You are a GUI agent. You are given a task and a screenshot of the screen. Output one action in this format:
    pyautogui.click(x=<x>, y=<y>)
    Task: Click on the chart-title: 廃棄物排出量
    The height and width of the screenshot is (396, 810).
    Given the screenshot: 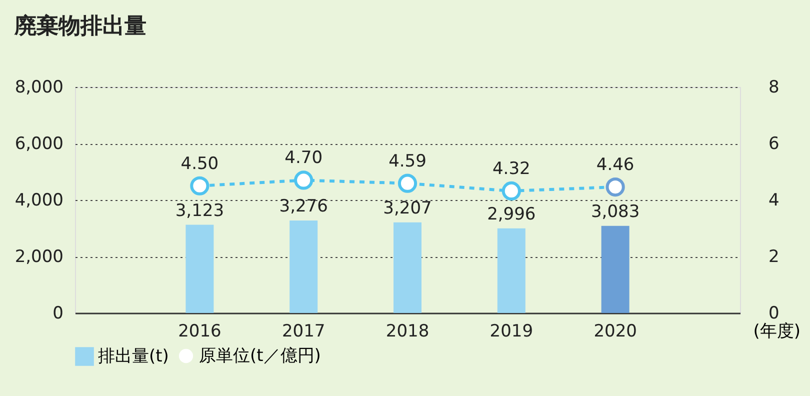 What is the action you would take?
    pyautogui.click(x=79, y=26)
    